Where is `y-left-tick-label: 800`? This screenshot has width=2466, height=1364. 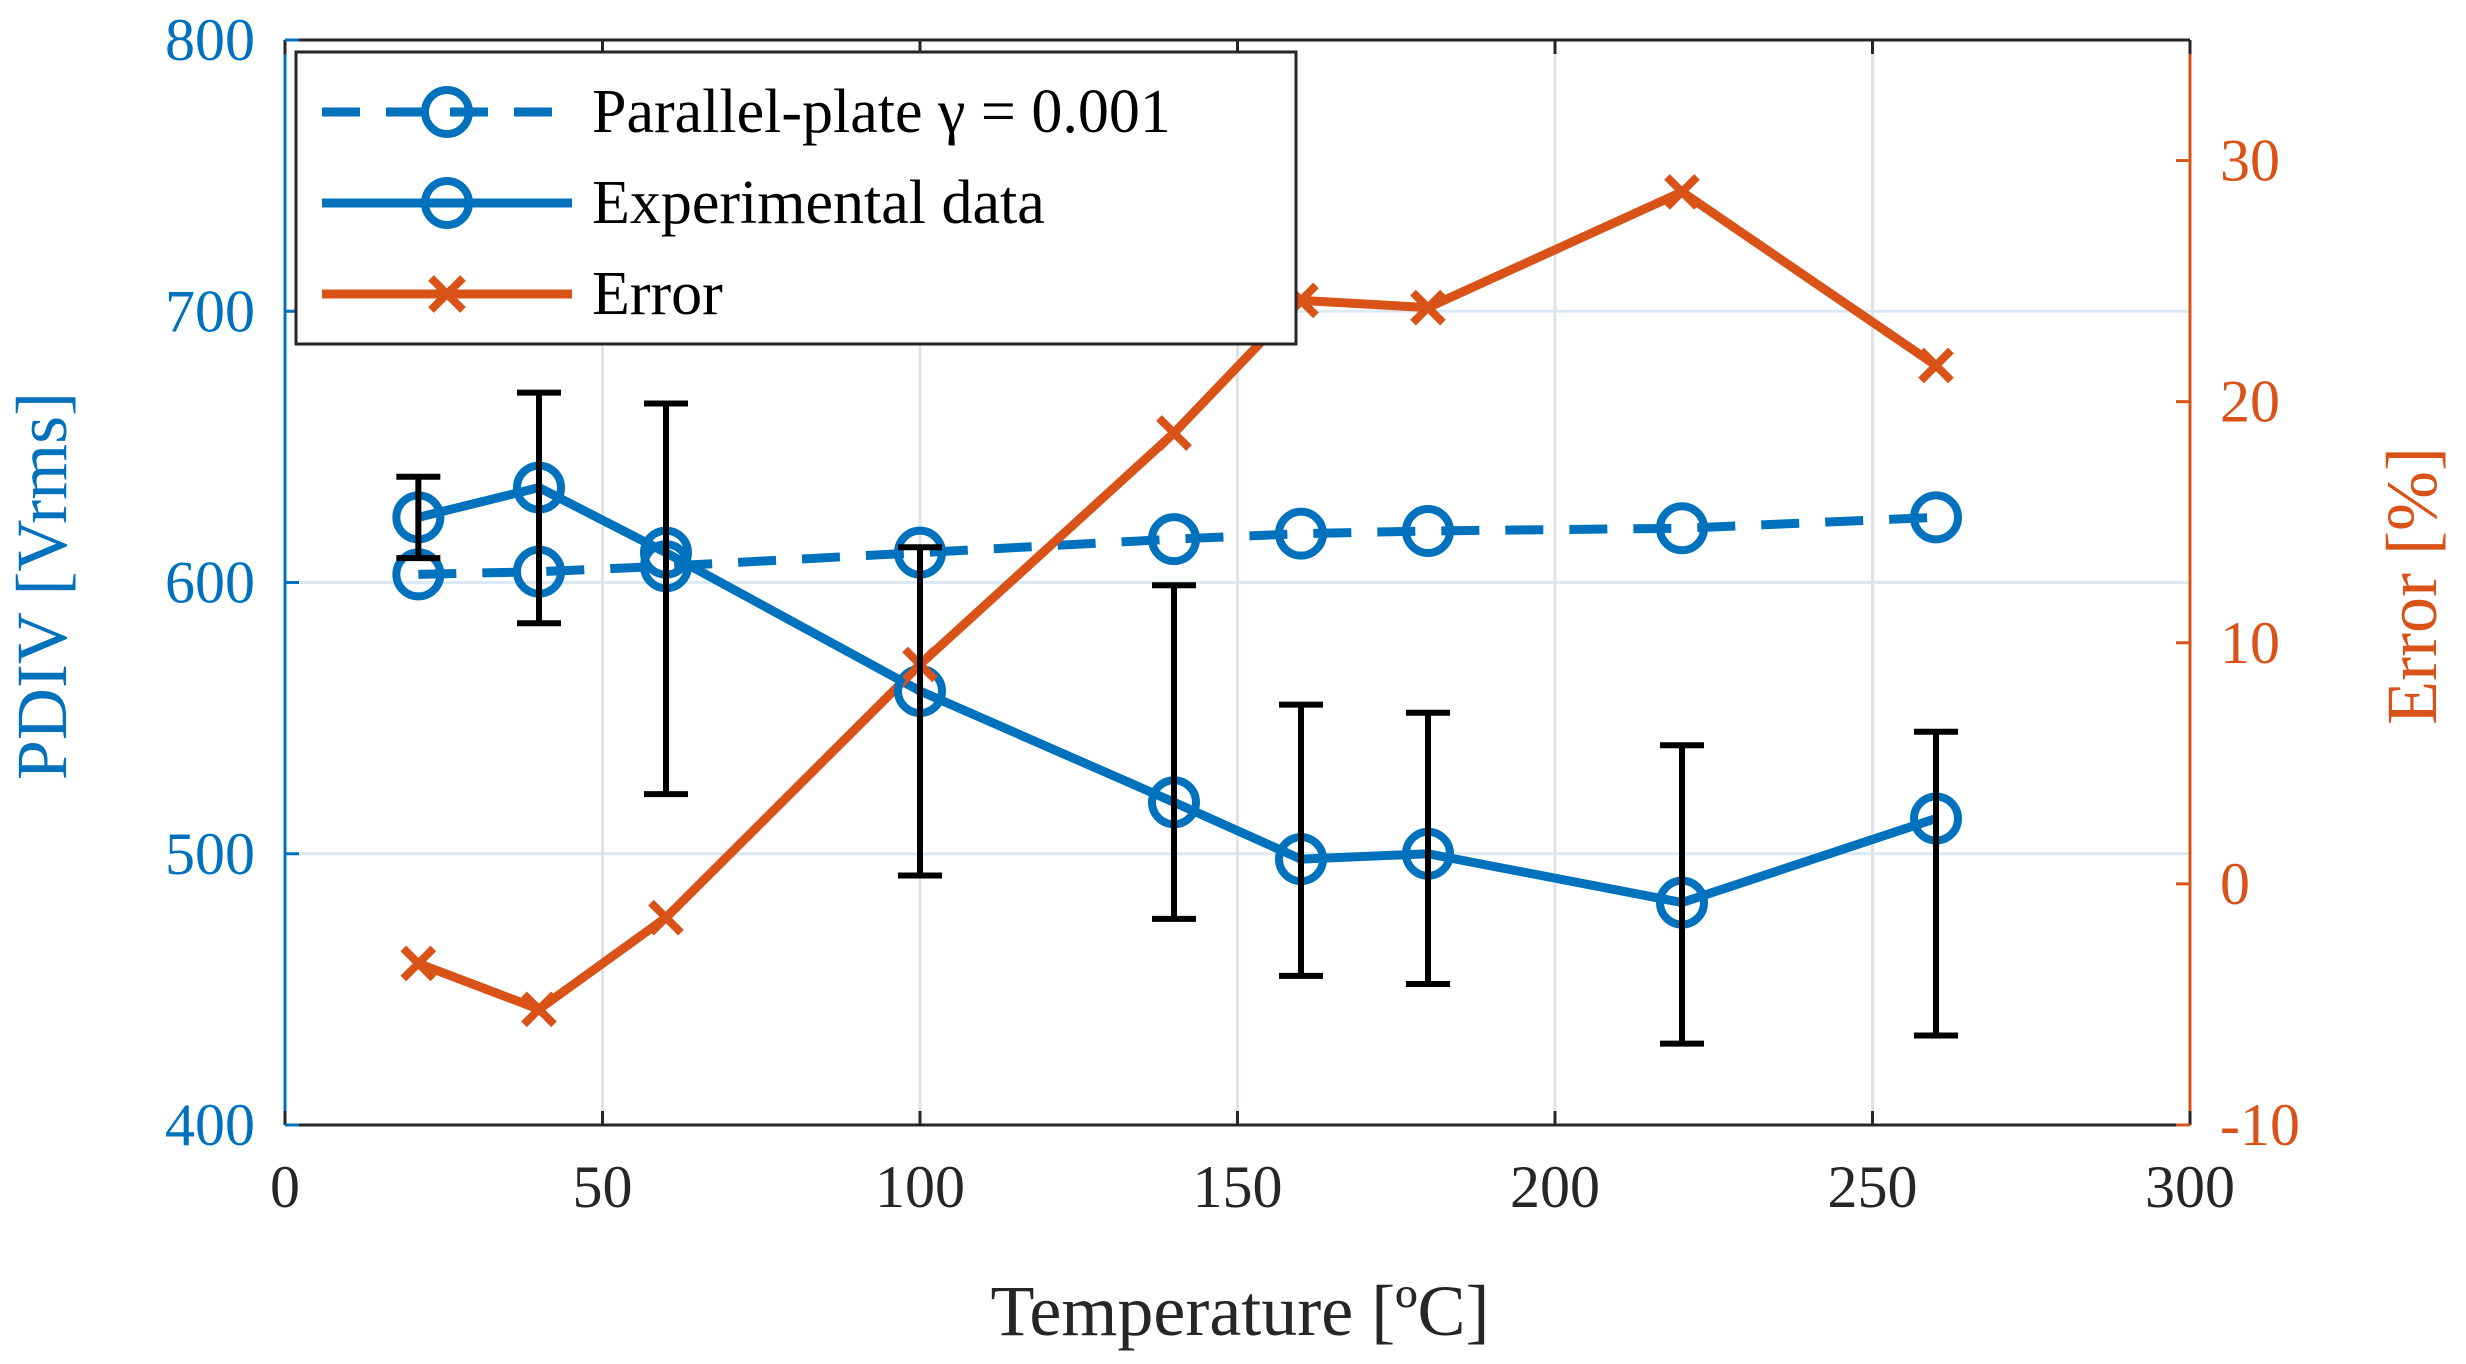
y-left-tick-label: 800 is located at coordinates (210, 40).